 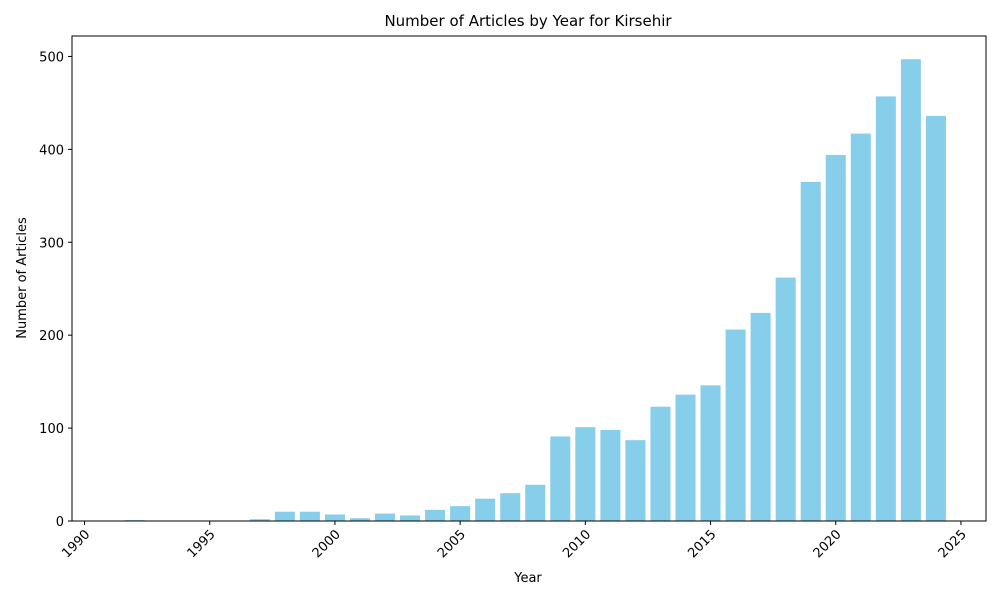 What do you see at coordinates (828, 544) in the screenshot?
I see `x-tick-label: 2020` at bounding box center [828, 544].